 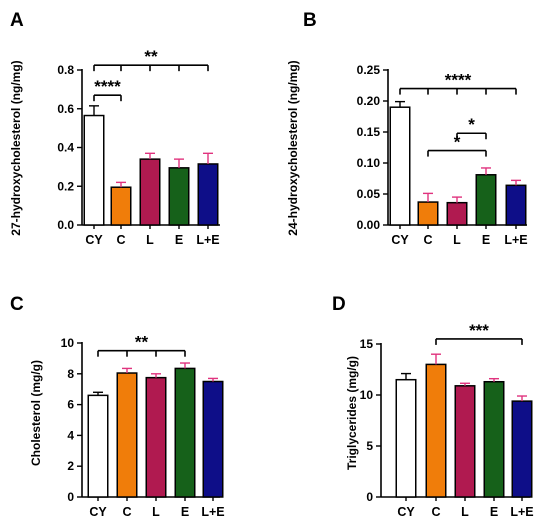 What do you see at coordinates (70, 466) in the screenshot?
I see `y-tick-label: 2` at bounding box center [70, 466].